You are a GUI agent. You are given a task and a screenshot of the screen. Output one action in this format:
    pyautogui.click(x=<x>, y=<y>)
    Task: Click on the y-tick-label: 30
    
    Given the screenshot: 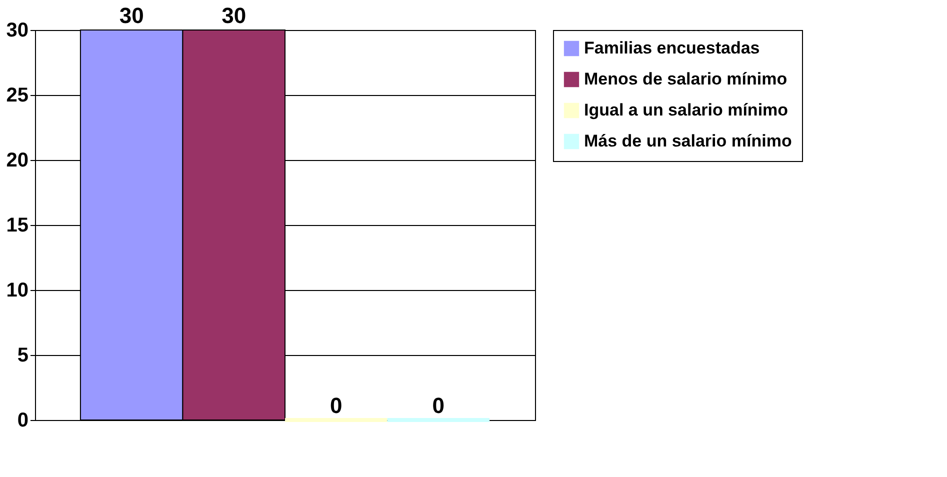 What is the action you would take?
    pyautogui.click(x=17, y=31)
    